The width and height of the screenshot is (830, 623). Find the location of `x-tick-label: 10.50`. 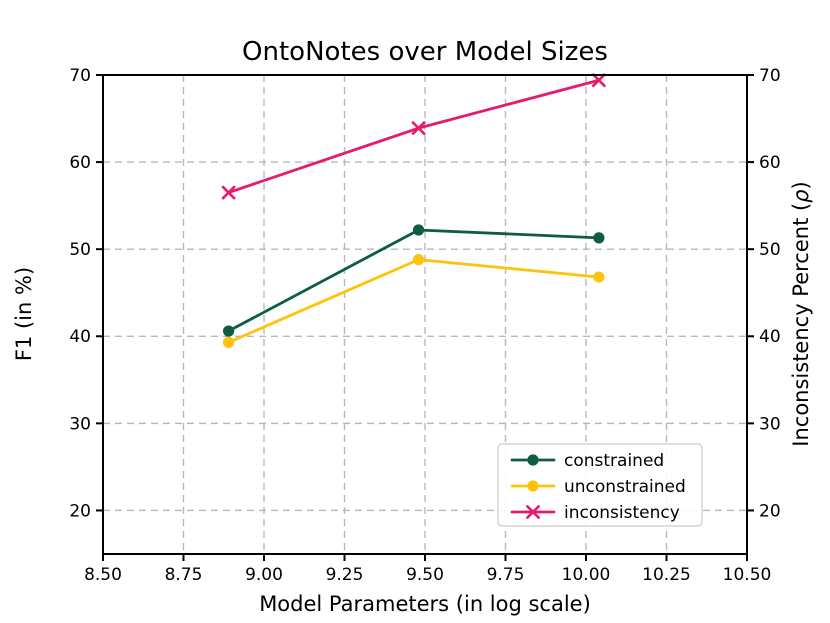

x-tick-label: 10.50 is located at coordinates (747, 575).